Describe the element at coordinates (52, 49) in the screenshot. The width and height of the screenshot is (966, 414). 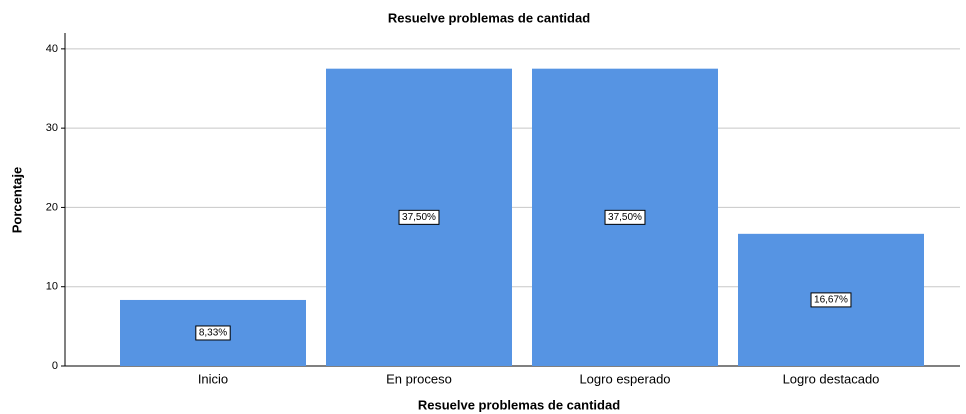
I see `y-tick-label: 40` at that location.